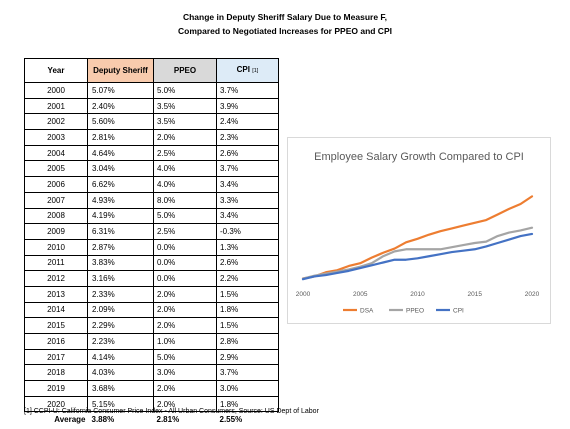 The image size is (570, 429). What do you see at coordinates (185, 341) in the screenshot?
I see `cell-ppeo: 1.0%` at bounding box center [185, 341].